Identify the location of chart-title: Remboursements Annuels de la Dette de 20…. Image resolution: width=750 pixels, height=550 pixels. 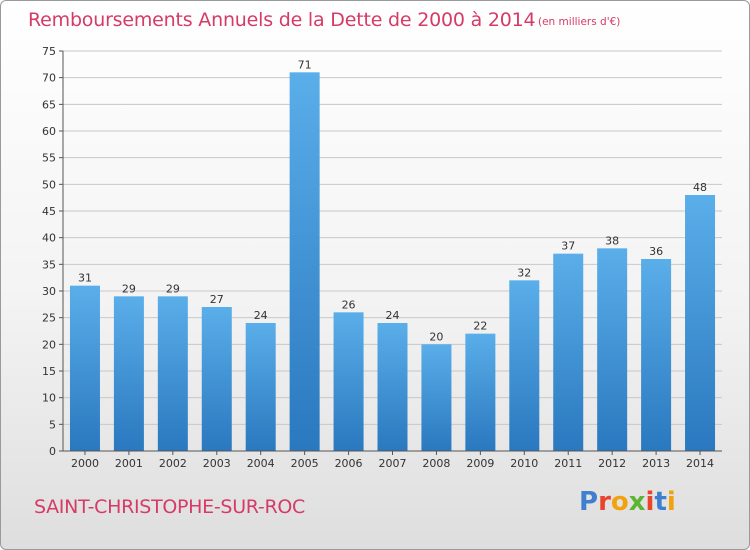
(282, 20).